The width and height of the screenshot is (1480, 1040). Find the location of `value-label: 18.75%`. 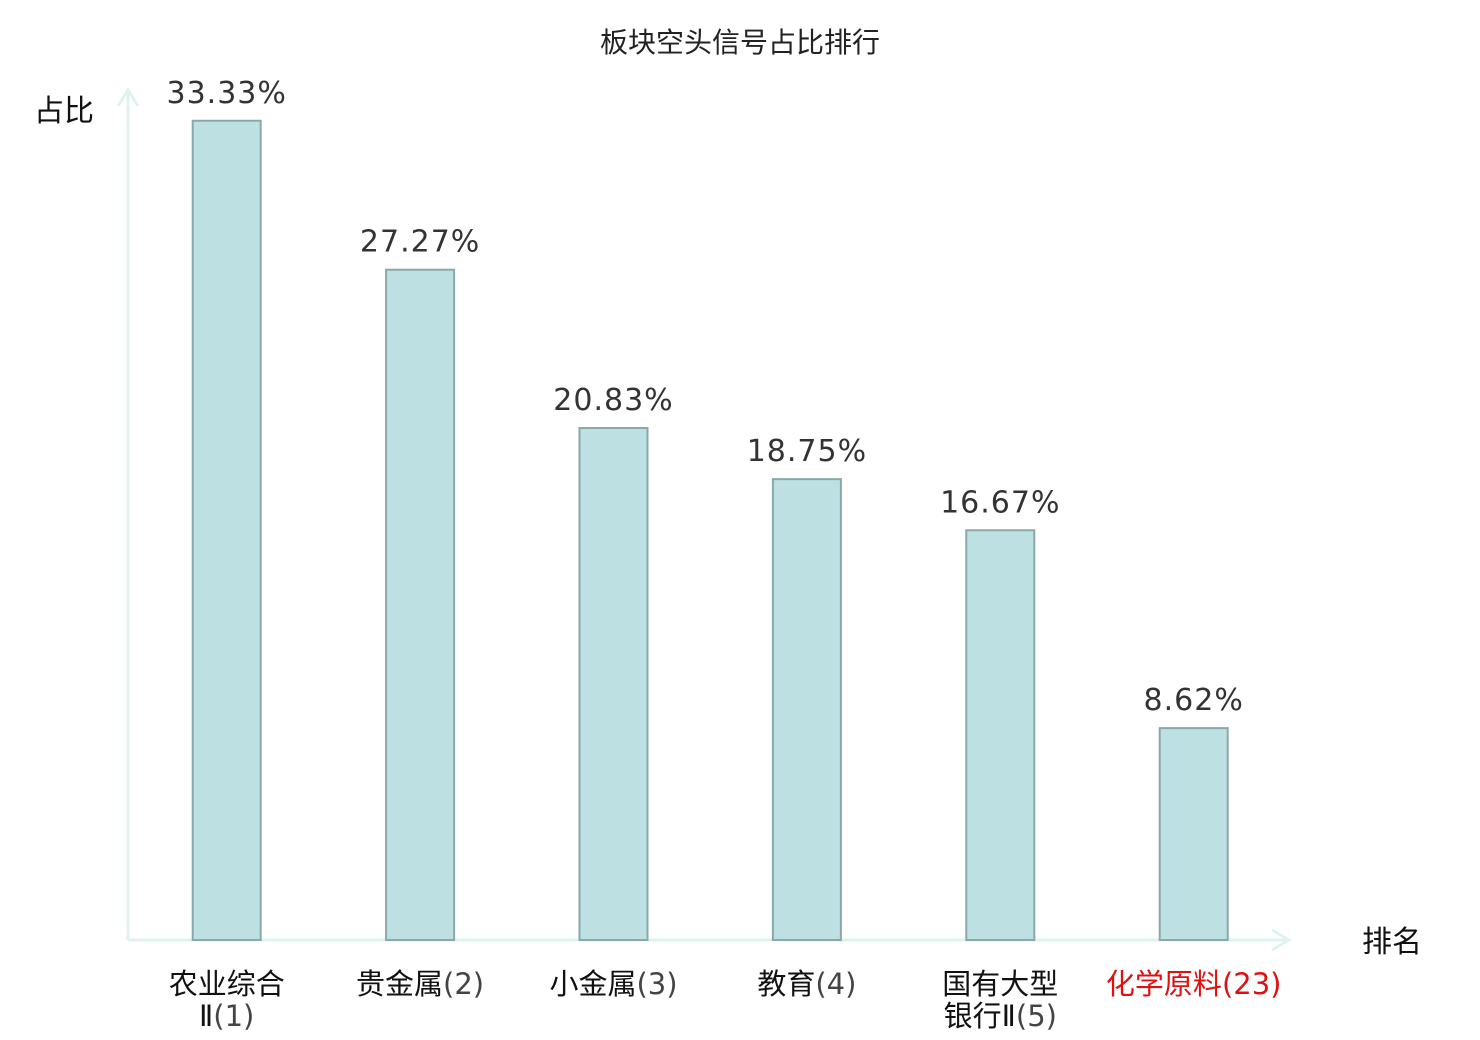

value-label: 18.75% is located at coordinates (807, 451).